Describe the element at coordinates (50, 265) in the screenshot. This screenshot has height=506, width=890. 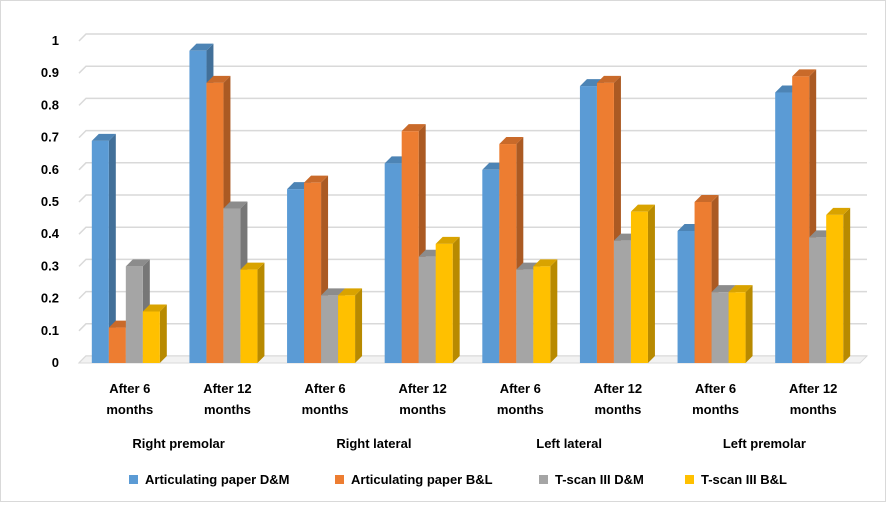
I see `y-tick-label: 0.3` at that location.